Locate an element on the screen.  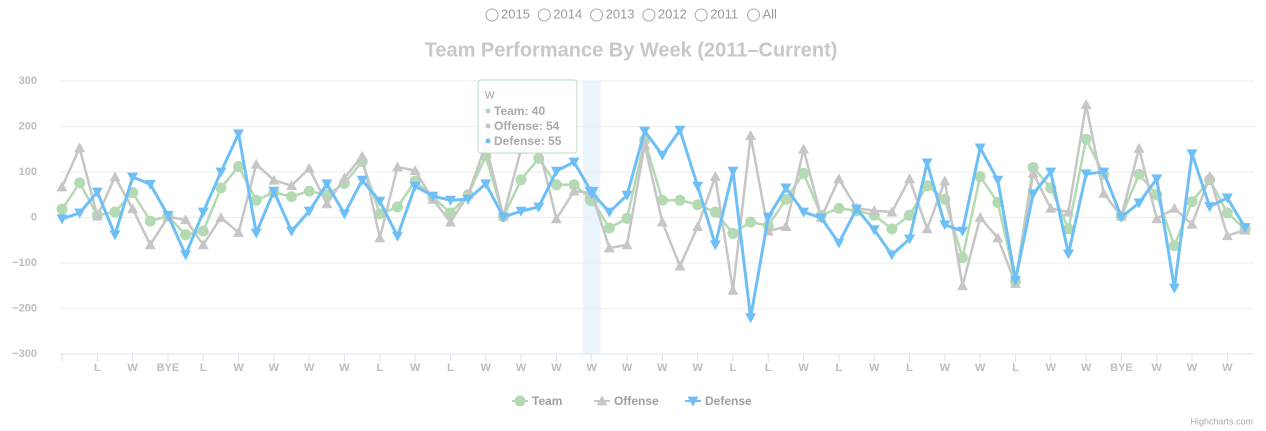
legend-label: Defense is located at coordinates (728, 401).